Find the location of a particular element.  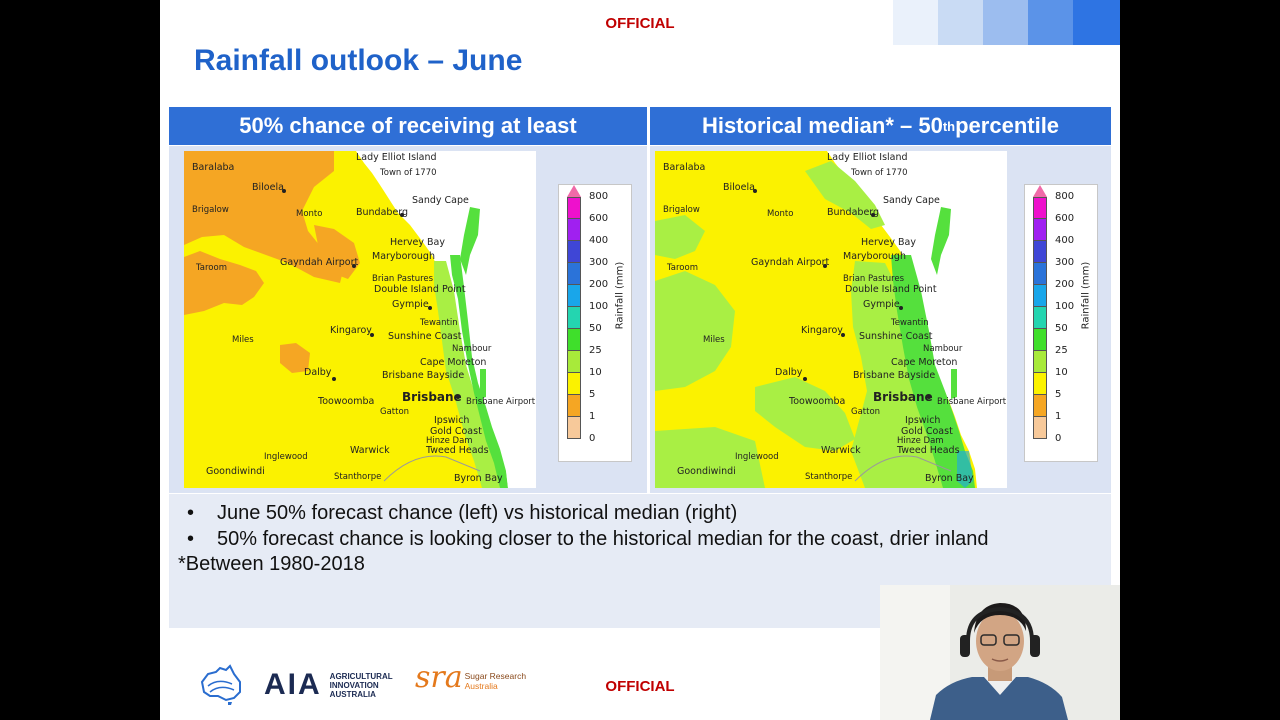

legend-value: 400 is located at coordinates (1065, 240).